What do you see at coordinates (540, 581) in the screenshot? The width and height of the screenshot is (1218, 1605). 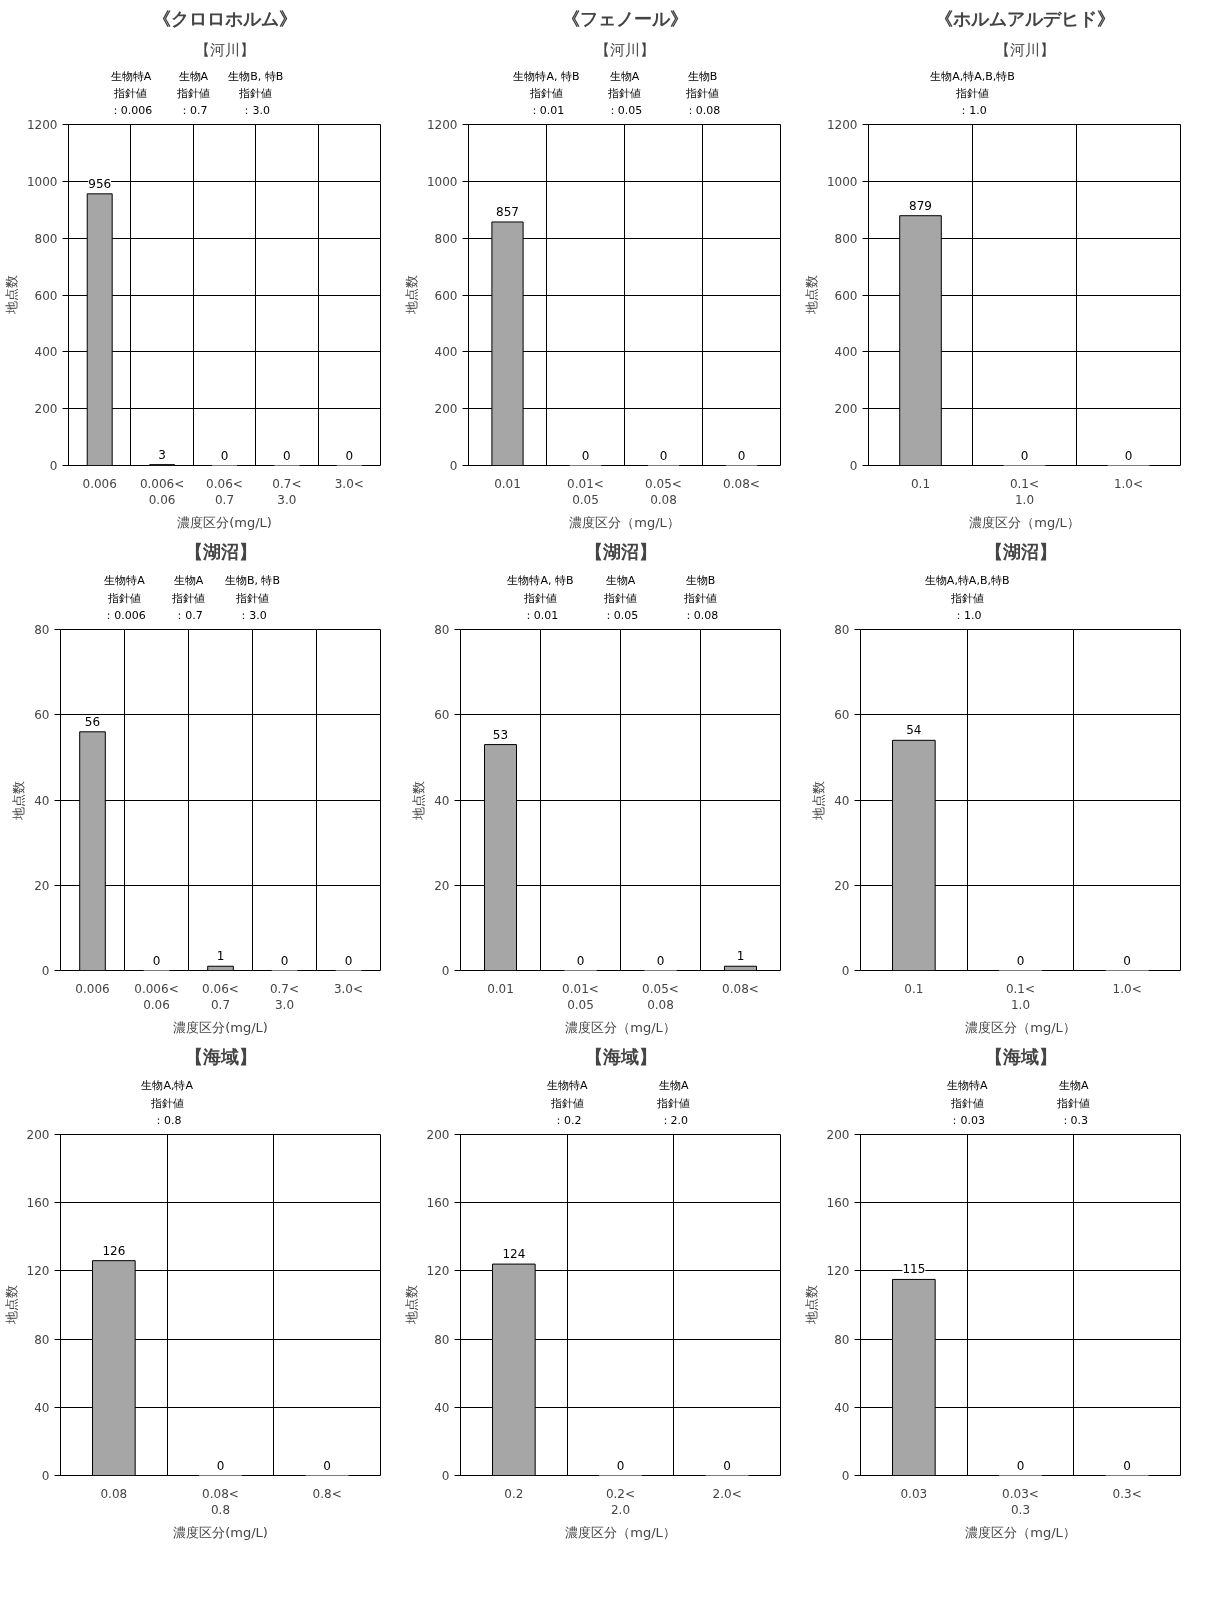 I see `text: 生物特A, 特B` at bounding box center [540, 581].